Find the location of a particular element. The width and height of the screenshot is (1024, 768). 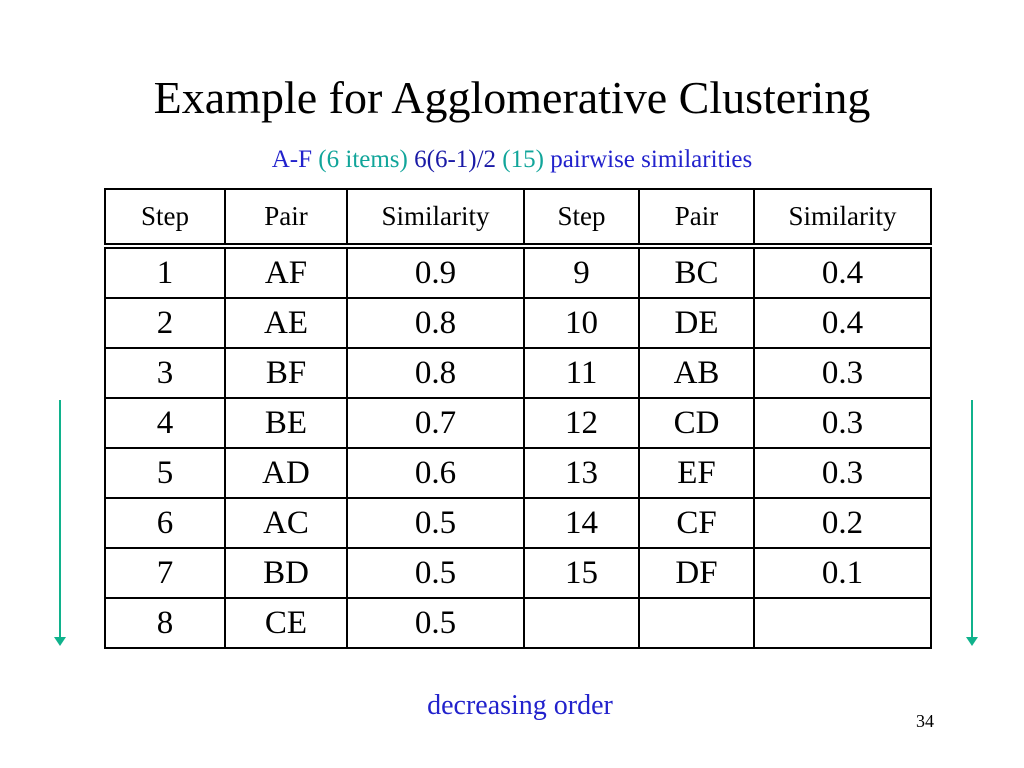

cell-pair: CF is located at coordinates (696, 523).